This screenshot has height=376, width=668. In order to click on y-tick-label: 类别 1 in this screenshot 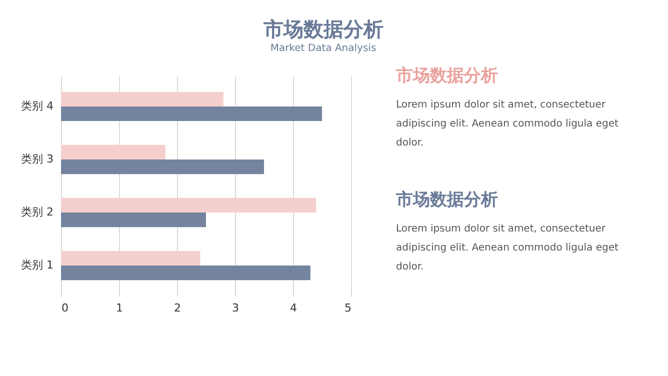, I will do `click(37, 265)`.